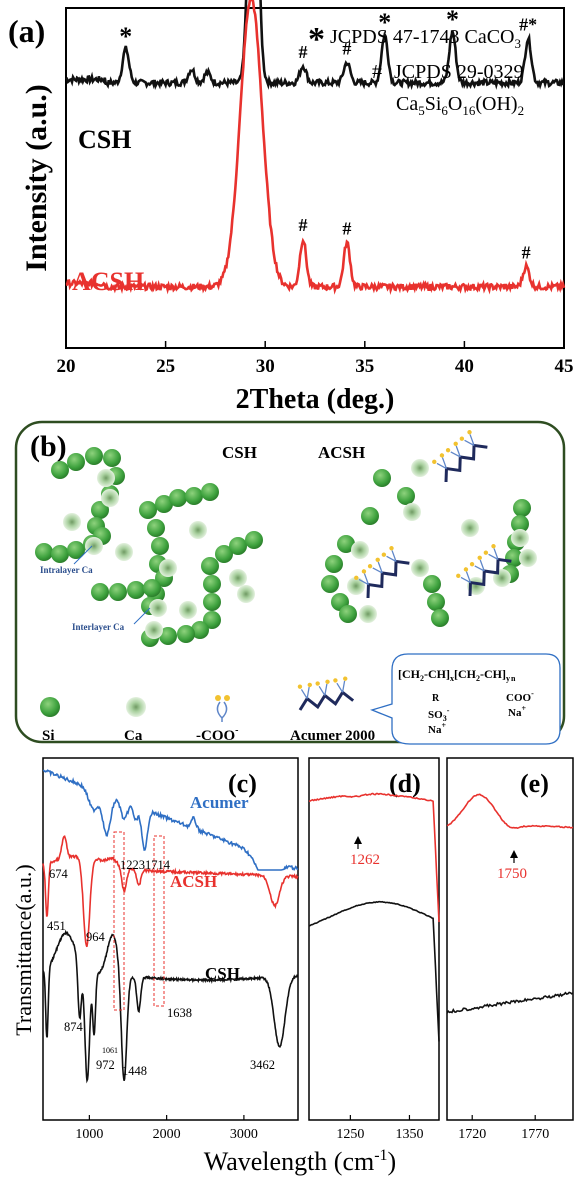 The height and width of the screenshot is (1178, 576). Describe the element at coordinates (350, 1134) in the screenshot. I see `ftir-tick-label: 1250` at that location.